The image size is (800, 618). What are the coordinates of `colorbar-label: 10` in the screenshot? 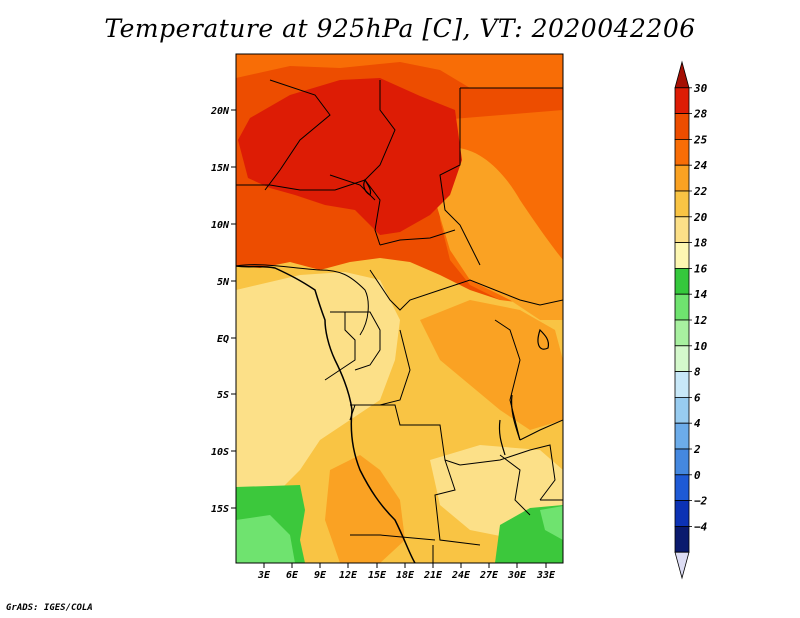 It's located at (701, 346).